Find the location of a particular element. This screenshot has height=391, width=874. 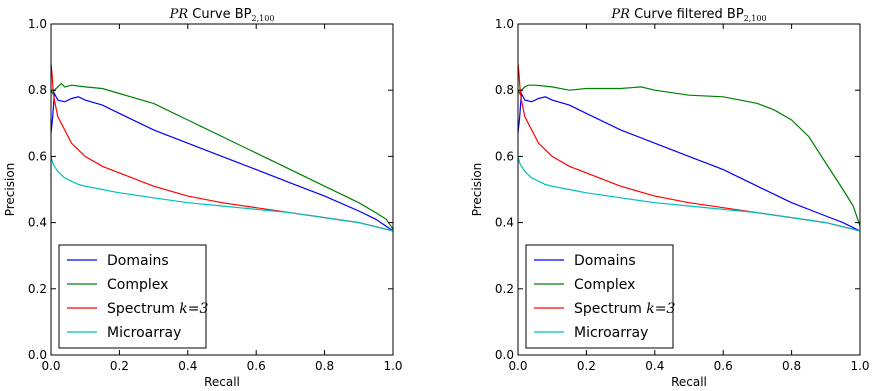

chart-title: PR Curve BP2,100 is located at coordinates (222, 15).